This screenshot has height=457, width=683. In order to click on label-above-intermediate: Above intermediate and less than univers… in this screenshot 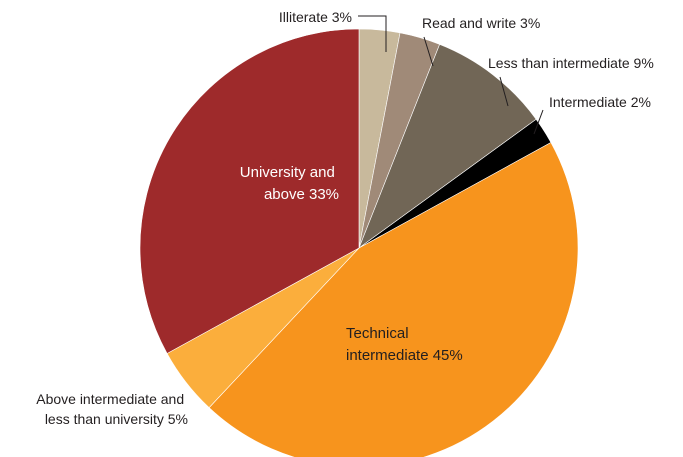, I will do `click(112, 409)`.